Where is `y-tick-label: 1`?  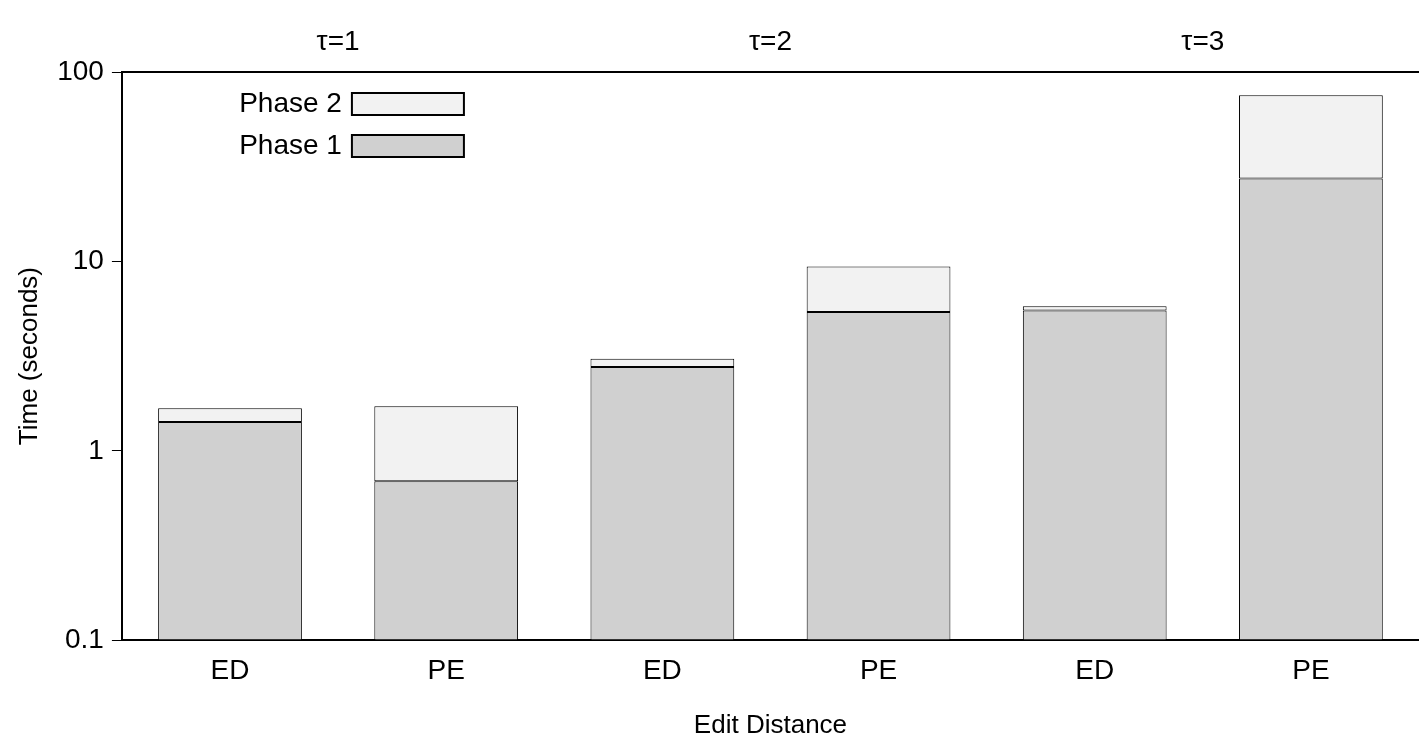
y-tick-label: 1 is located at coordinates (96, 449).